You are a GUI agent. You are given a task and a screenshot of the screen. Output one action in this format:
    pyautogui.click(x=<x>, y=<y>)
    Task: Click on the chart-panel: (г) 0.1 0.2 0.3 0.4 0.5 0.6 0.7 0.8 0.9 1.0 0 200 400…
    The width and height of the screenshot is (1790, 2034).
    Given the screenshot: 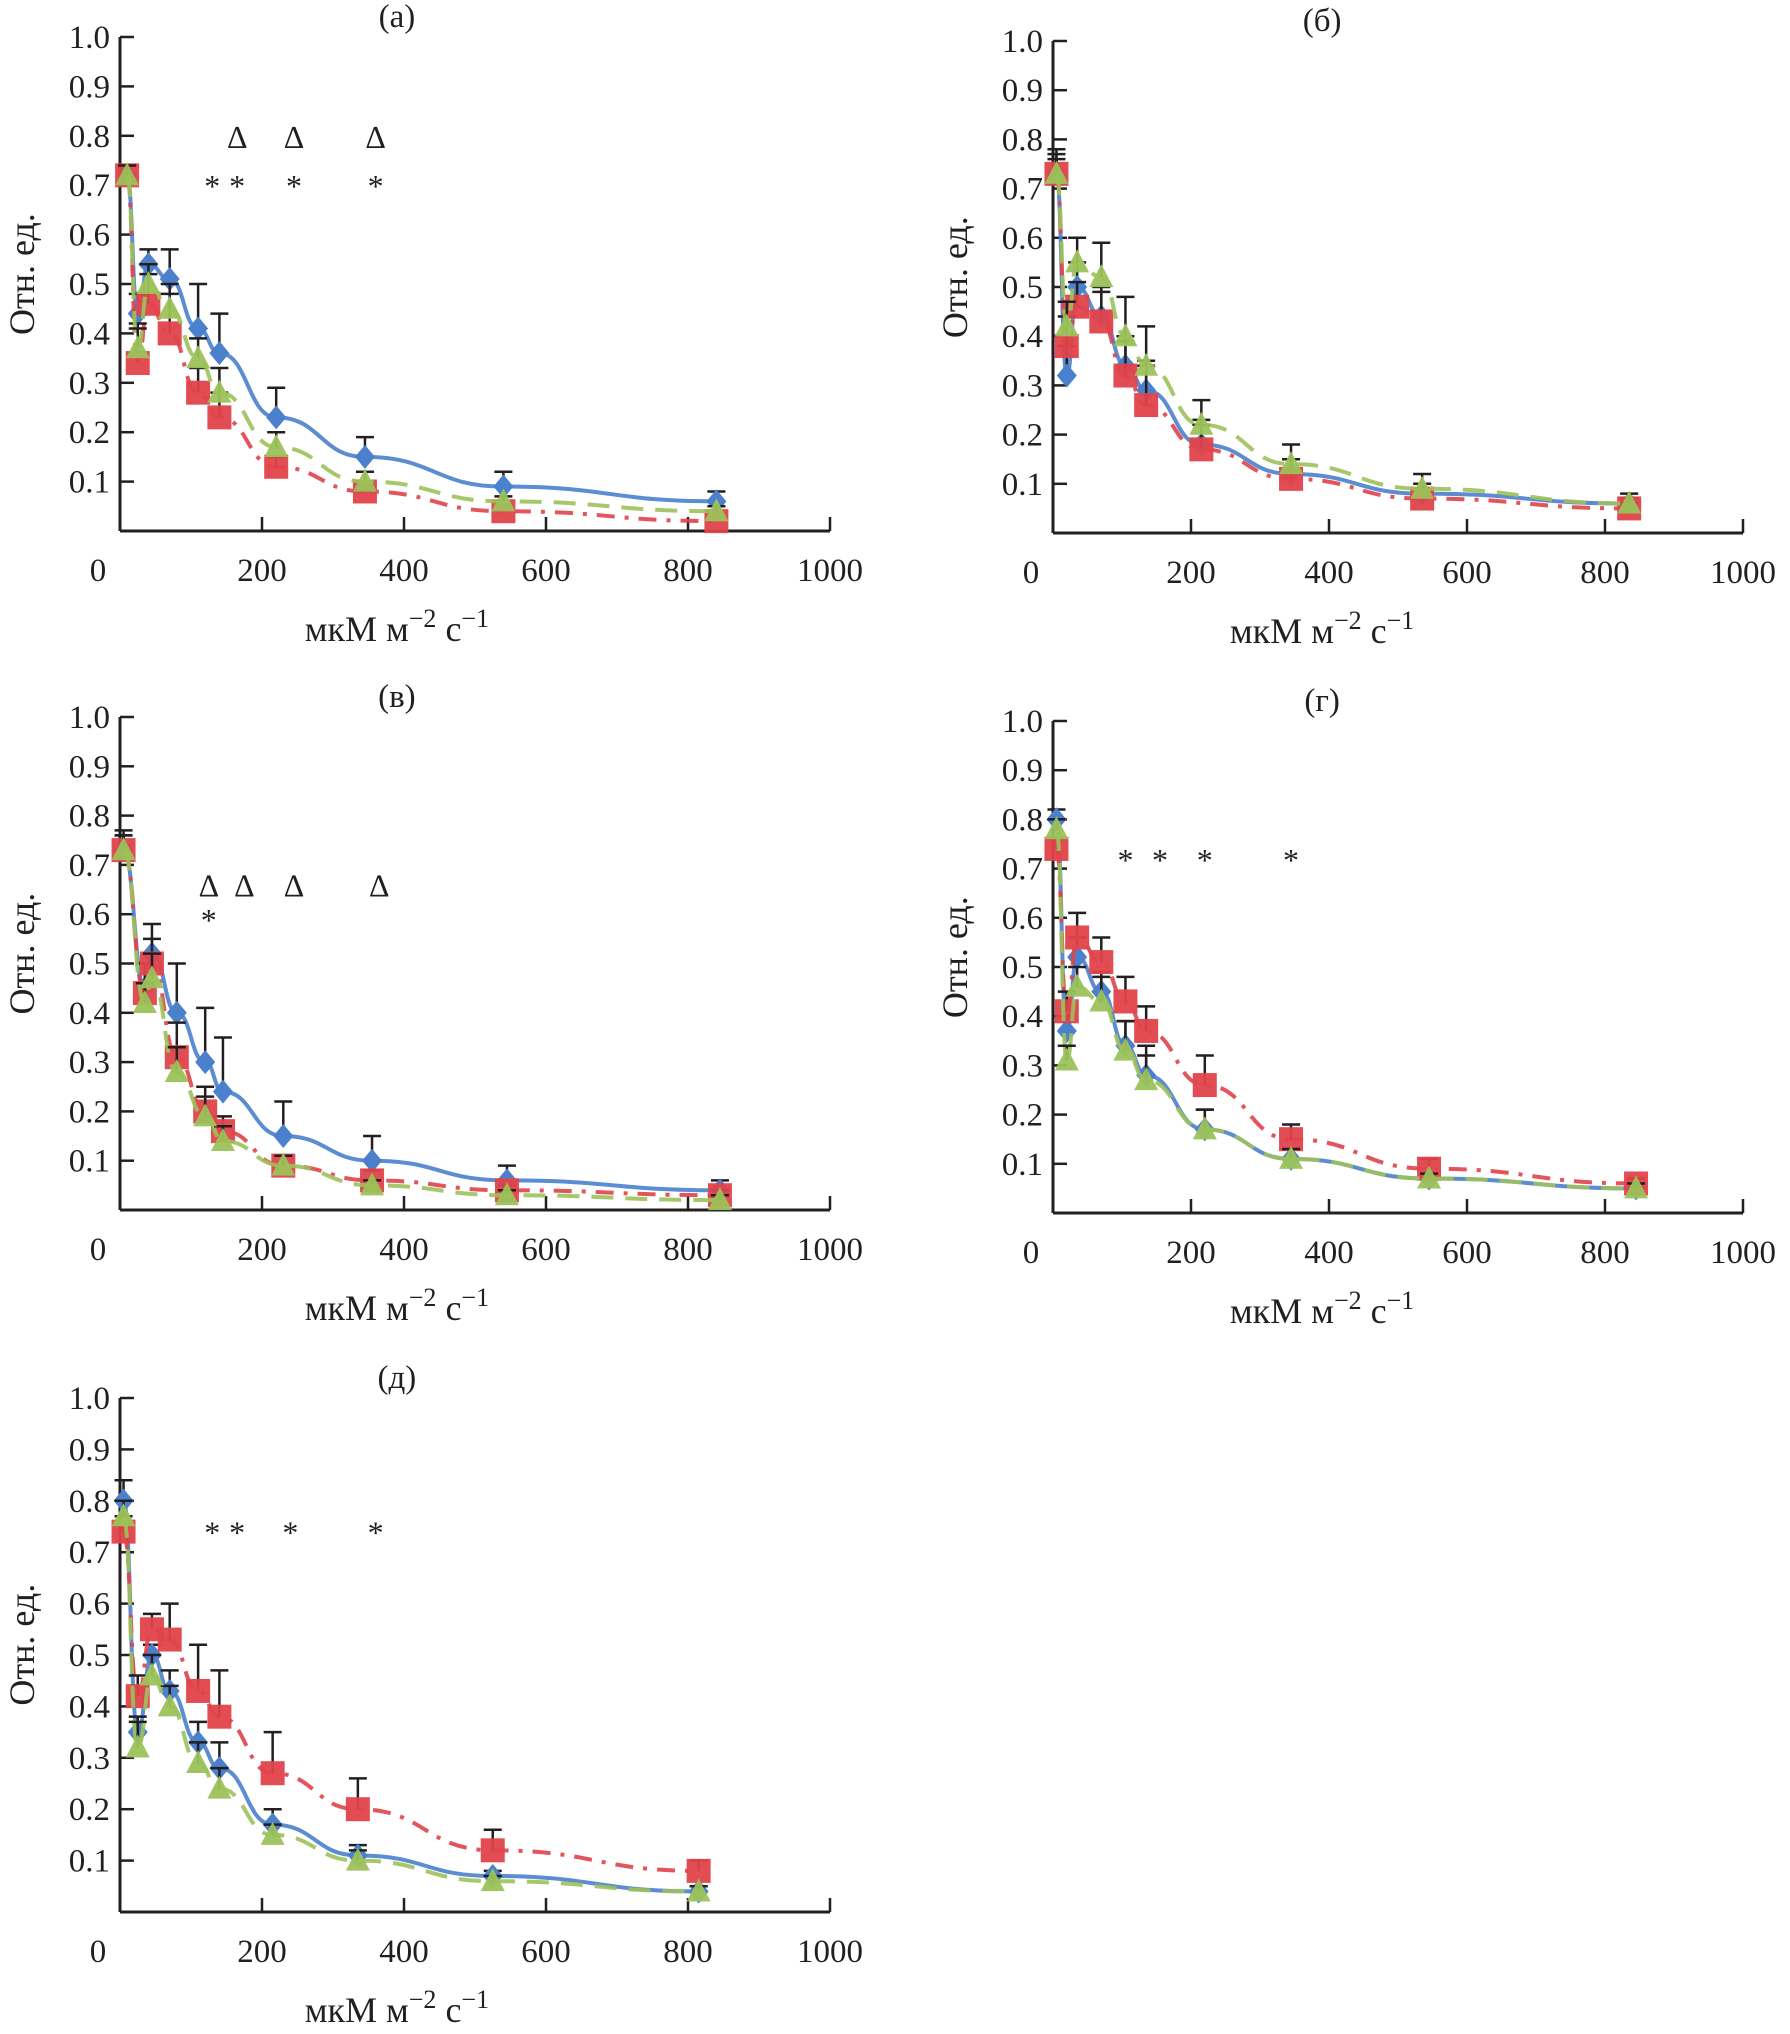 What is the action you would take?
    pyautogui.click(x=1355, y=1007)
    